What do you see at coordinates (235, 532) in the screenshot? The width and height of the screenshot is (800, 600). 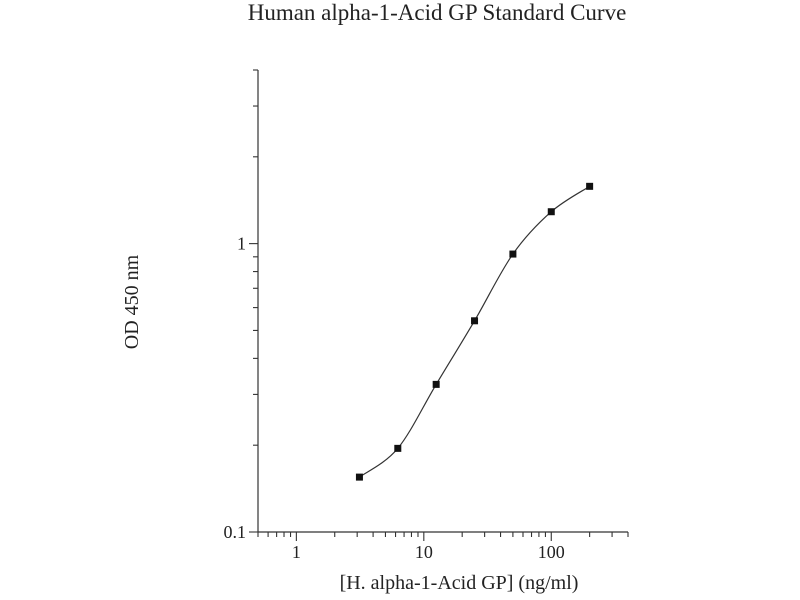 I see `y-tick-label: 0.1` at bounding box center [235, 532].